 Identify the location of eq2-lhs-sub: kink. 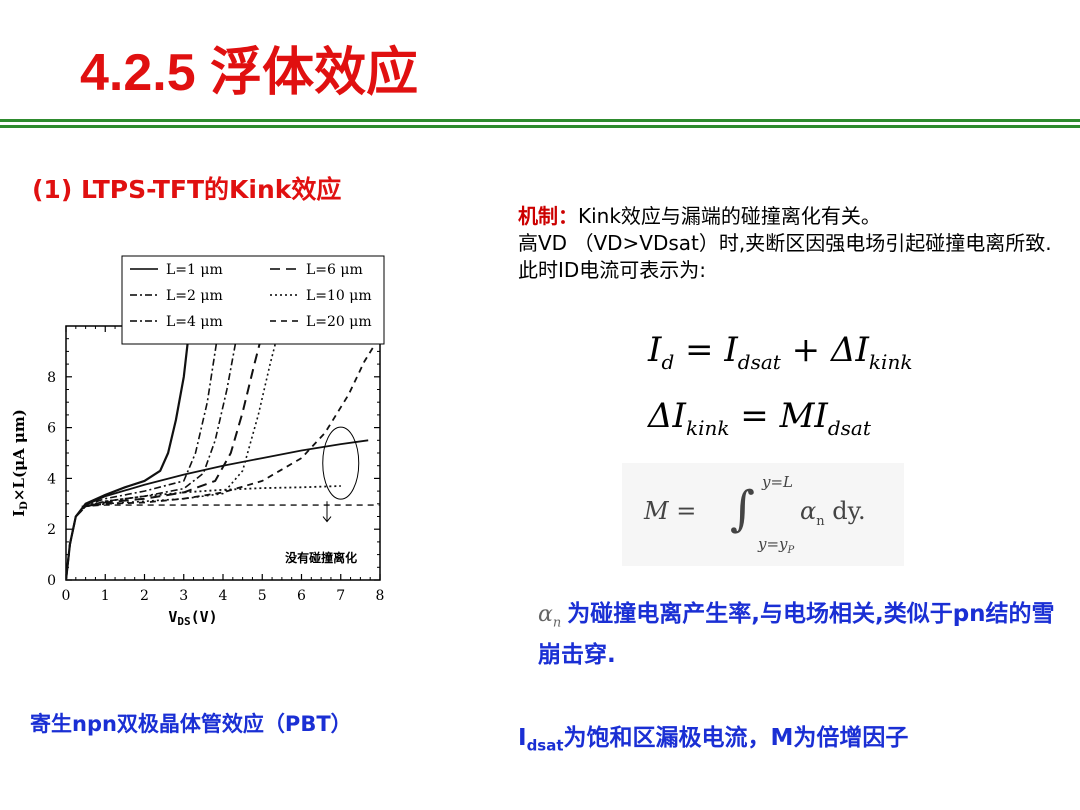
(707, 427).